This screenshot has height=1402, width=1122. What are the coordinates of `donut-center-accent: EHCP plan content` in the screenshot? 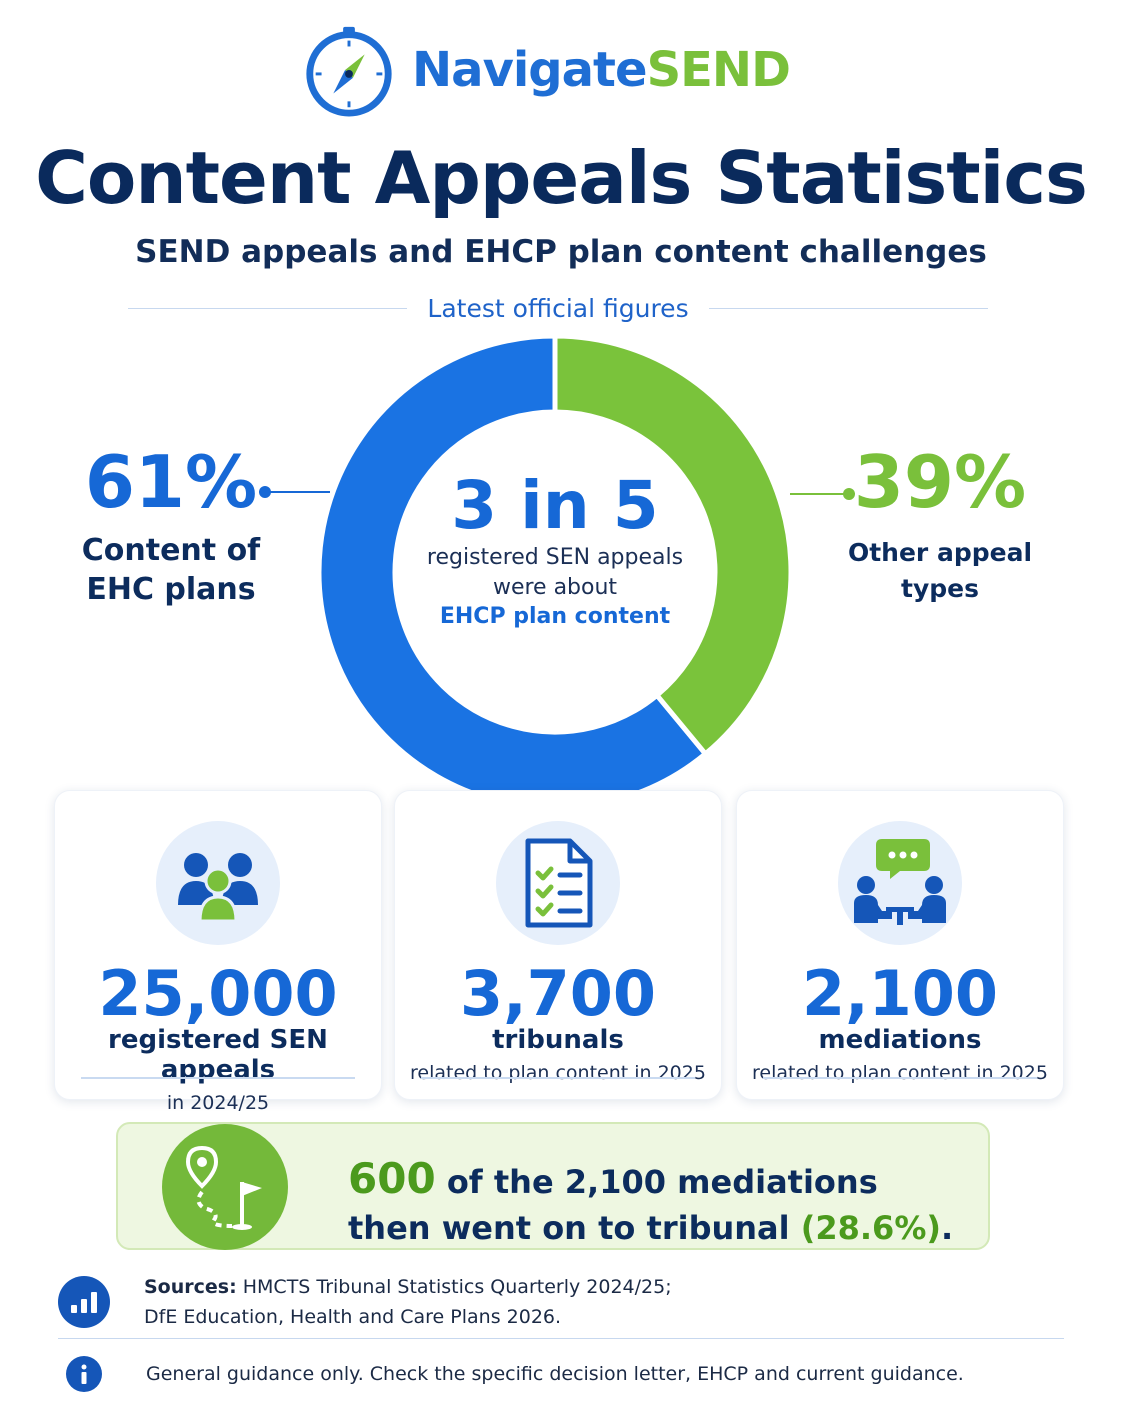 It's located at (555, 617).